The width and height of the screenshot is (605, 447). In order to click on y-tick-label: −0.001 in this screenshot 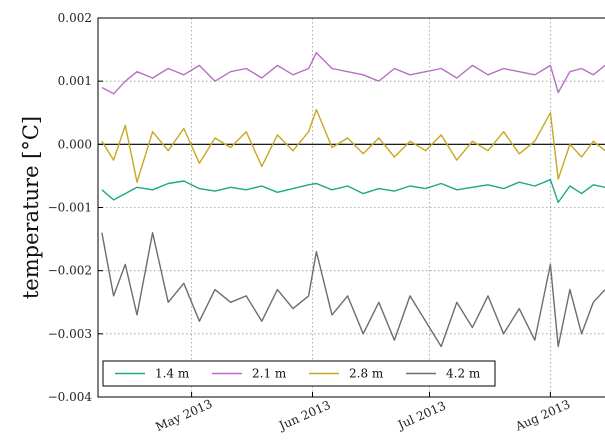, I will do `click(70, 208)`.